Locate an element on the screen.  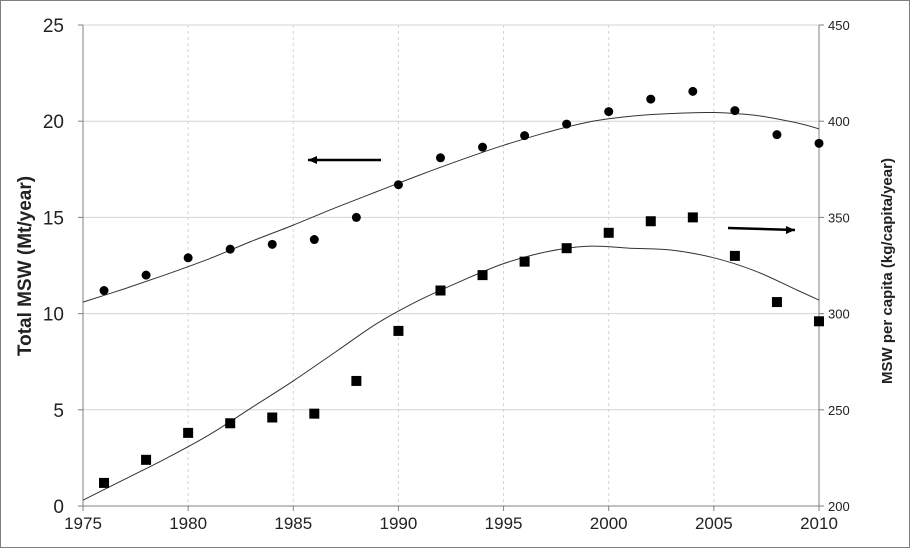
y-tick-label-left: 20 is located at coordinates (53, 122).